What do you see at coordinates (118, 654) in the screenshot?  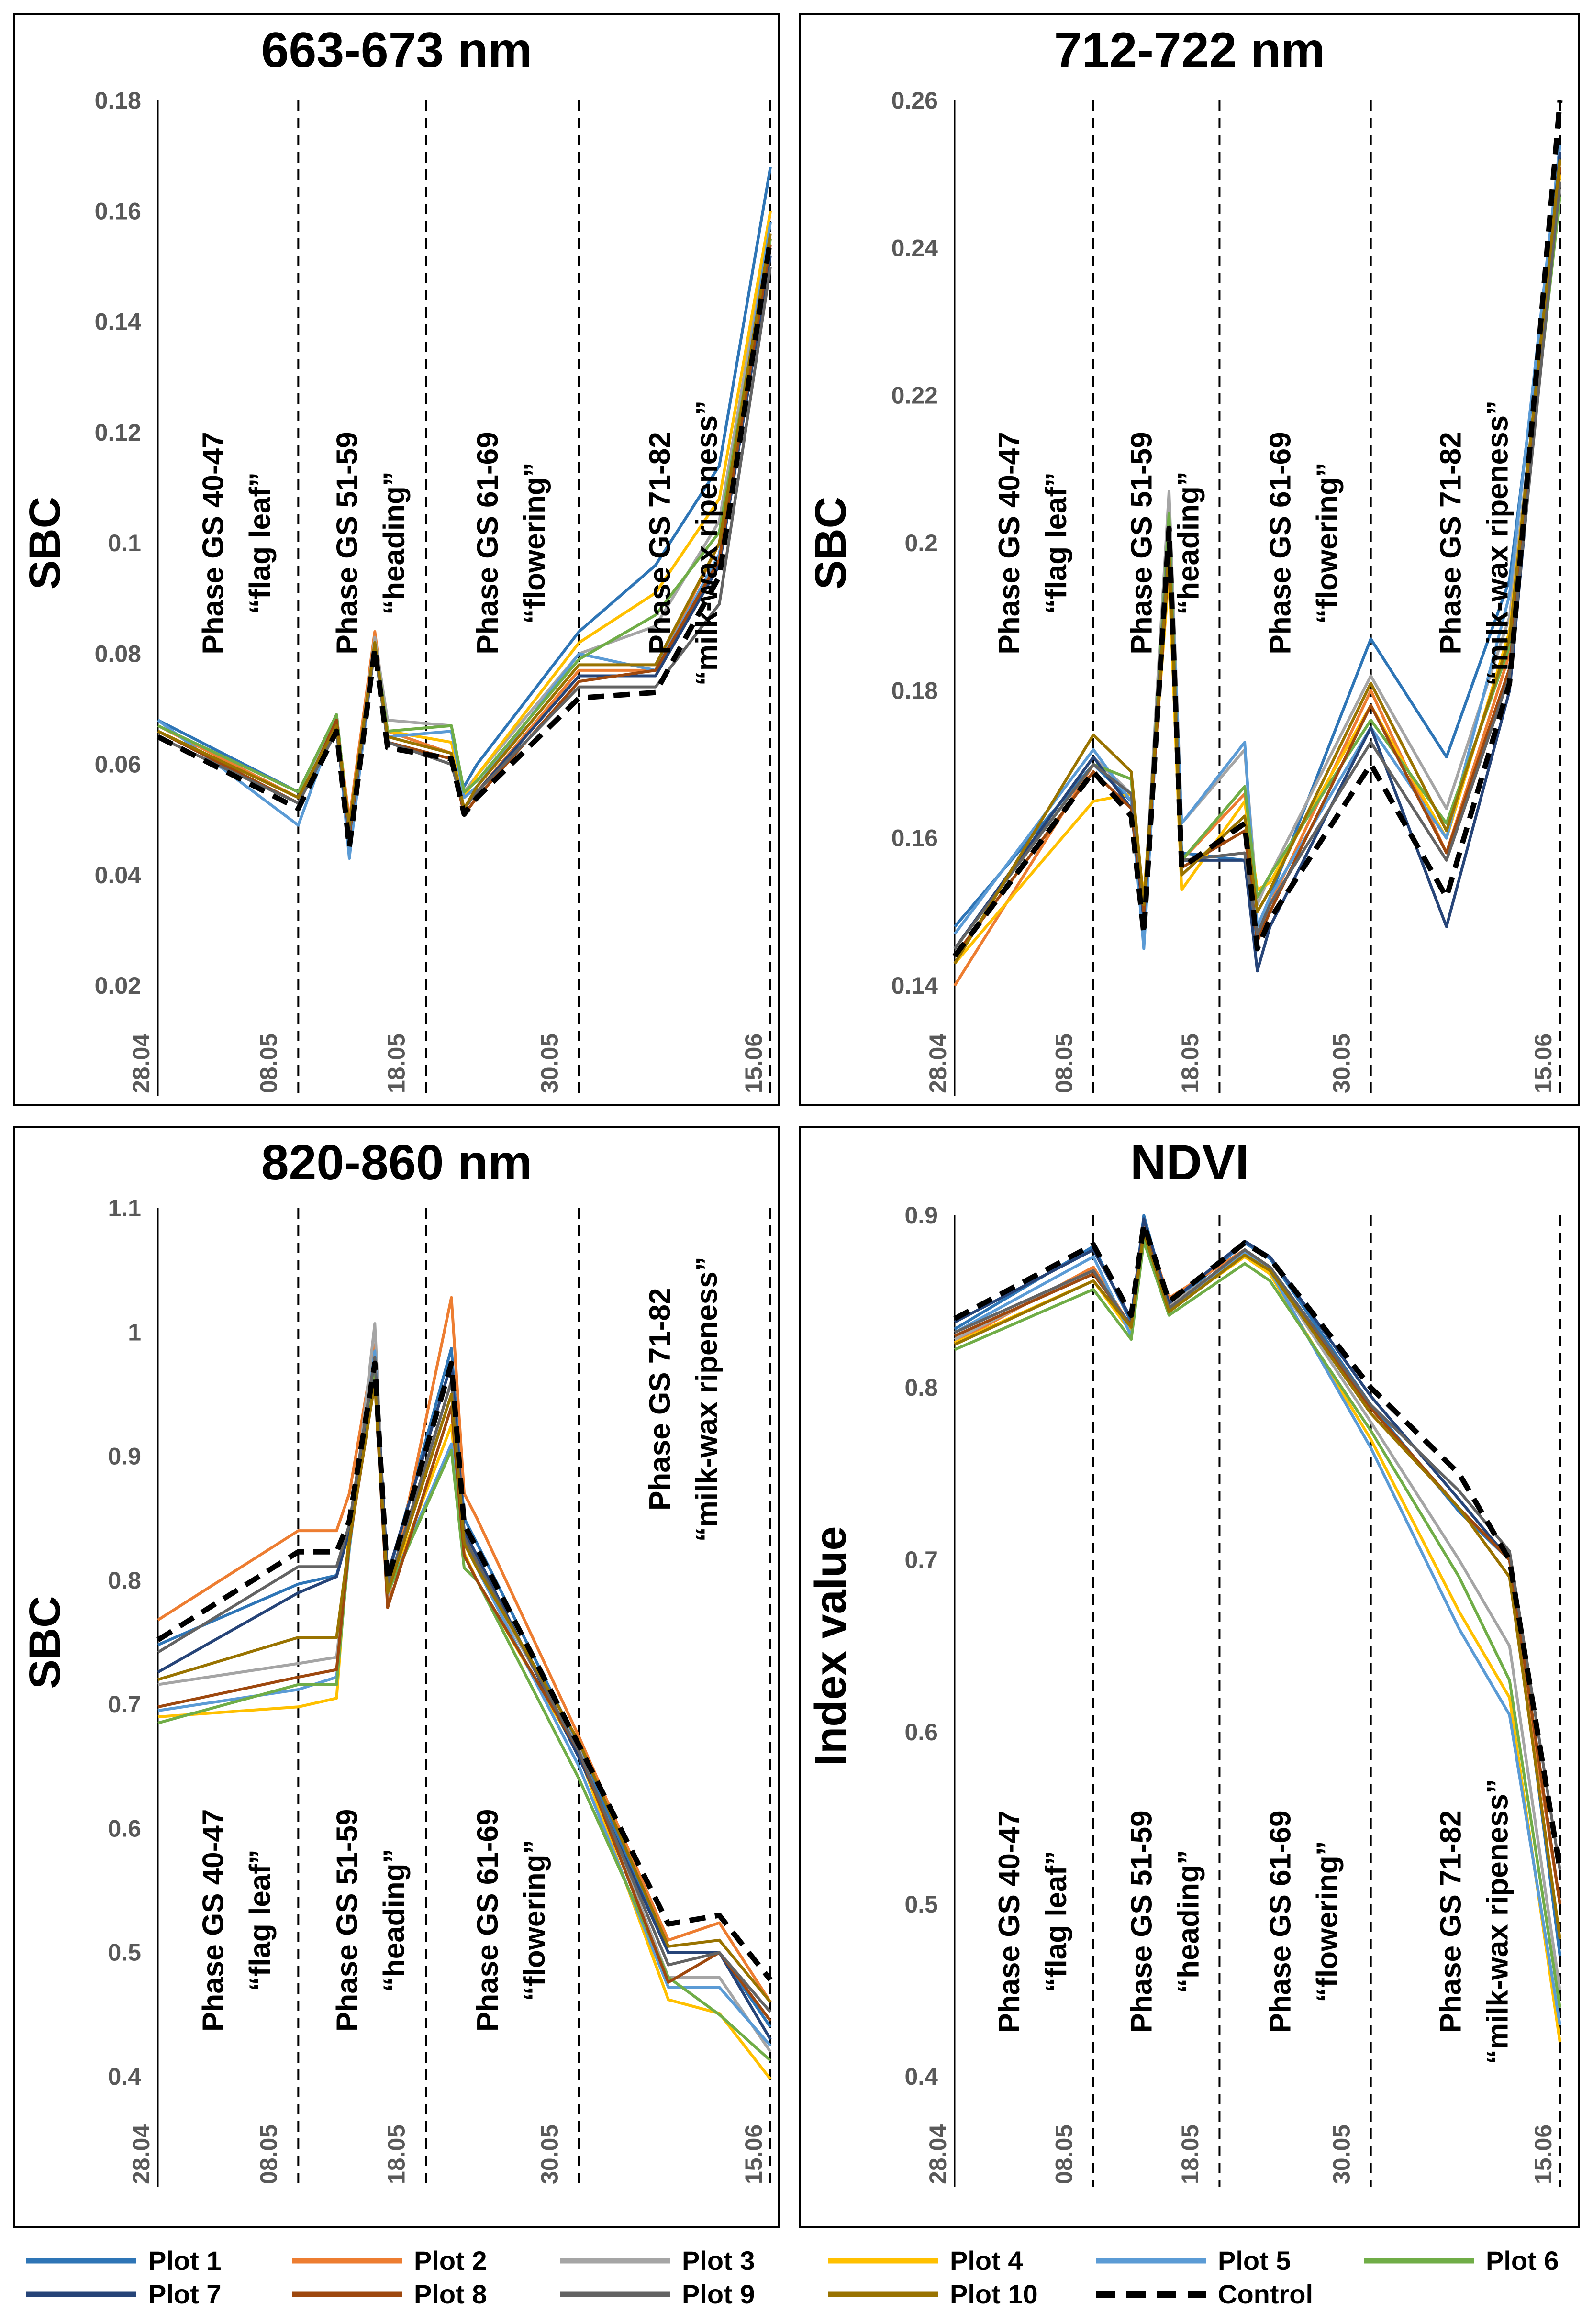 I see `y-tick-label: 0.08` at bounding box center [118, 654].